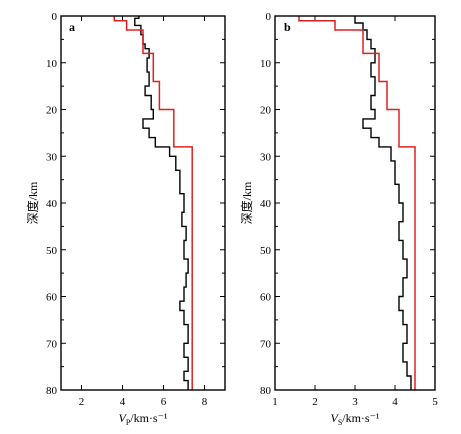 The width and height of the screenshot is (461, 434). I want to click on panel-b-y-tick-labels: 0 10 20 30 40 50 60 70 80, so click(266, 204).